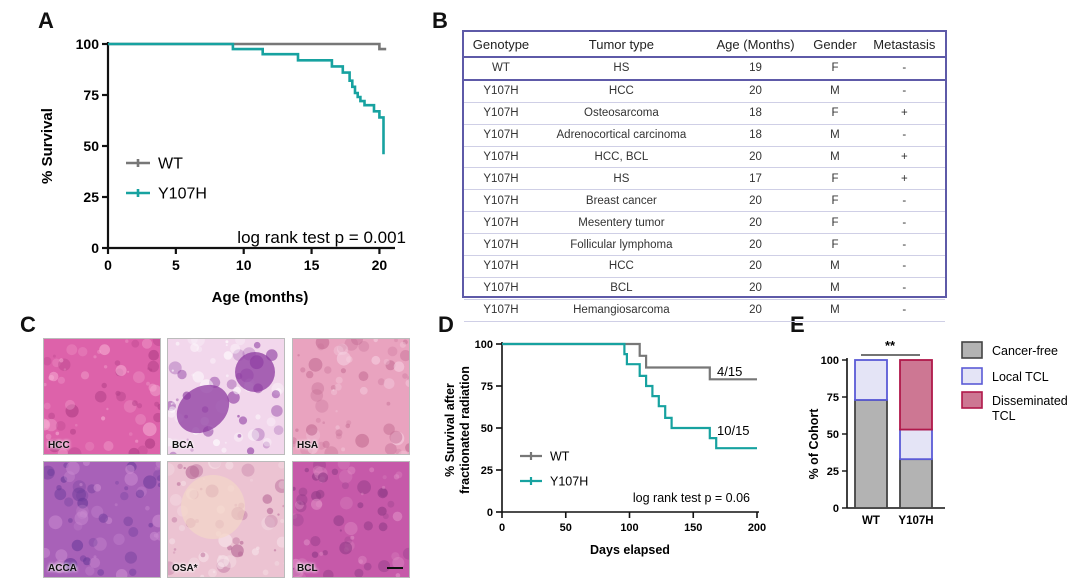 The image size is (1080, 578). I want to click on x-tick-label: 100, so click(629, 528).